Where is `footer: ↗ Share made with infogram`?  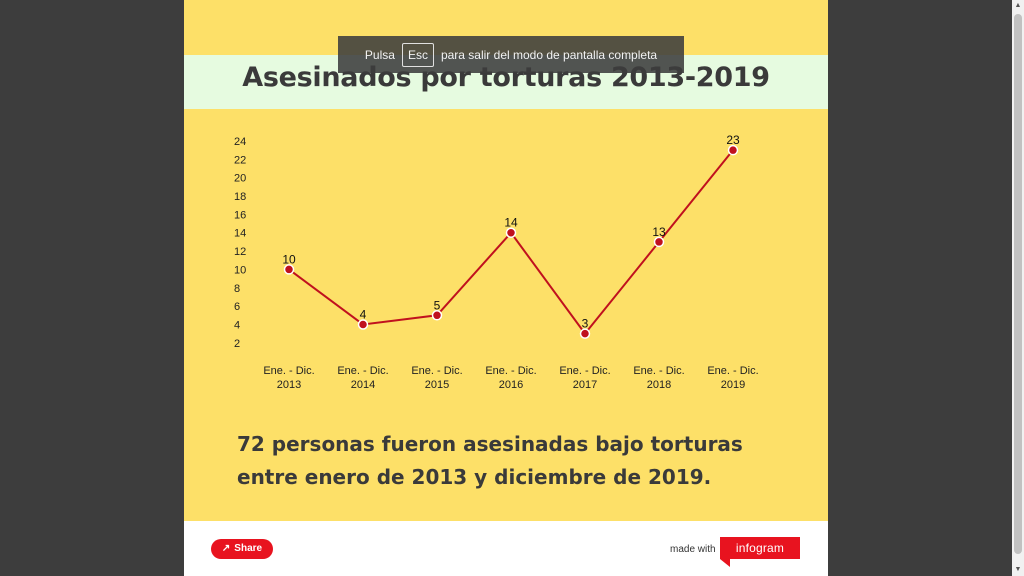 footer: ↗ Share made with infogram is located at coordinates (506, 548).